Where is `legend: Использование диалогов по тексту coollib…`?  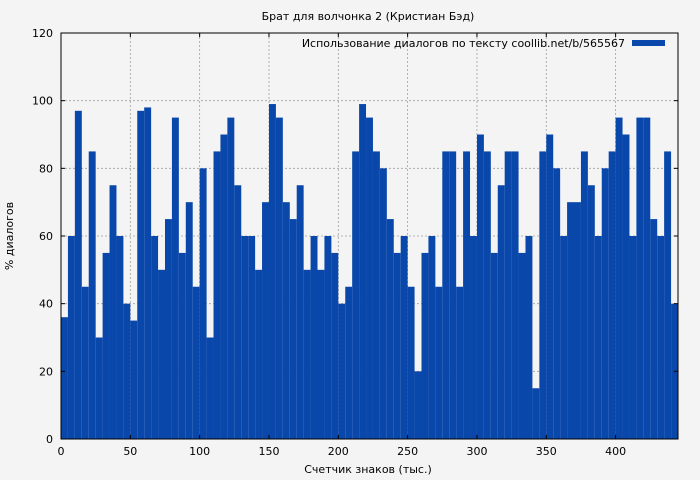
legend: Использование диалогов по тексту coollib… is located at coordinates (483, 43).